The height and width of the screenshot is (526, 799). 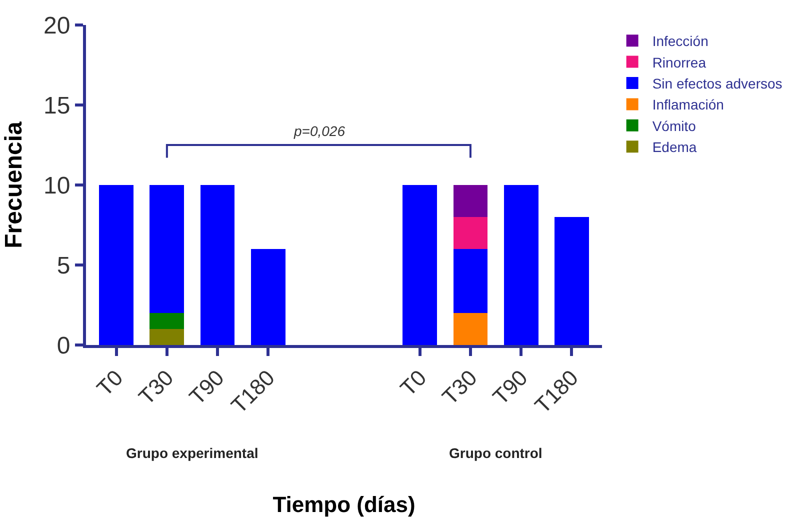 I want to click on legend-label: Rinorrea, so click(x=679, y=62).